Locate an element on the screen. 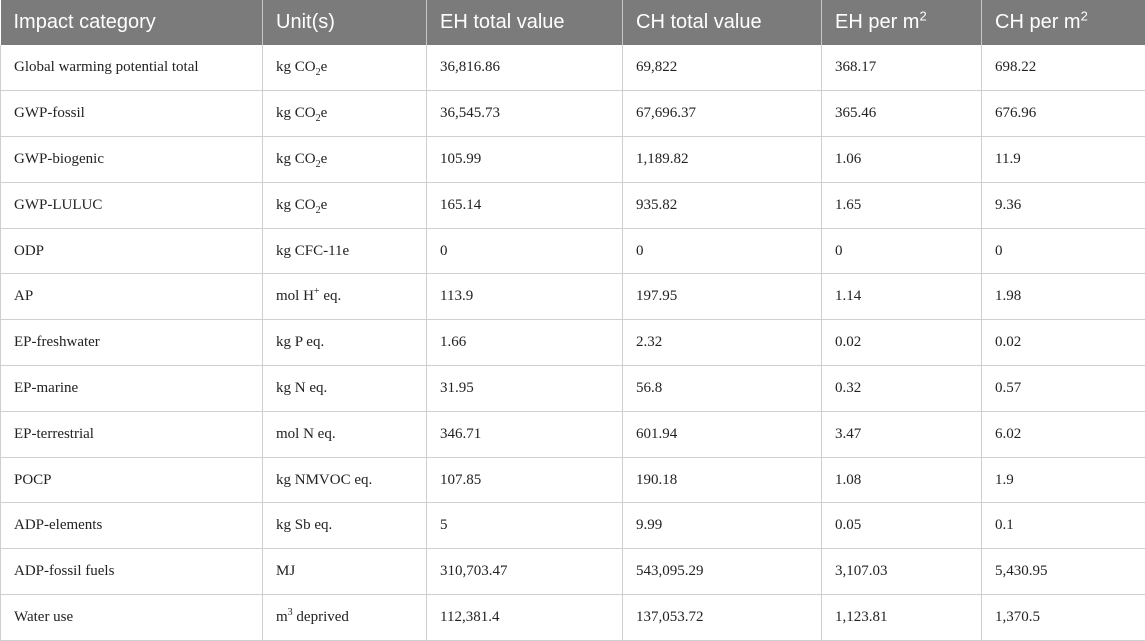 Image resolution: width=1145 pixels, height=641 pixels. ch-per-m2-cell: 1,370.5 is located at coordinates (1063, 618).